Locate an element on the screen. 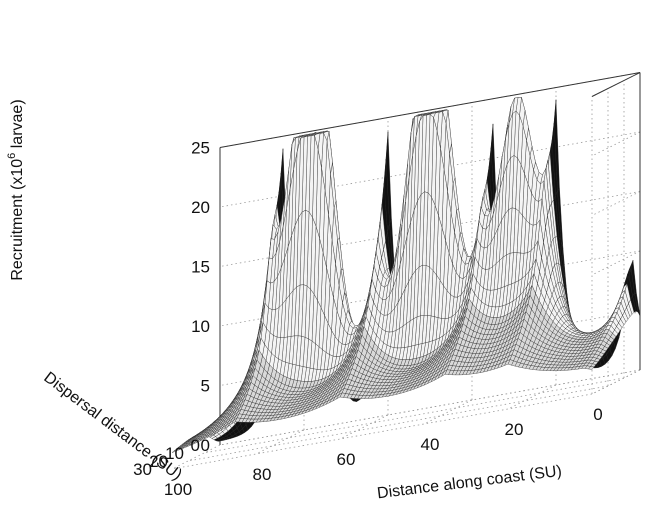 The width and height of the screenshot is (670, 512). z-axis-label-exponent: 6 is located at coordinates (12, 156).